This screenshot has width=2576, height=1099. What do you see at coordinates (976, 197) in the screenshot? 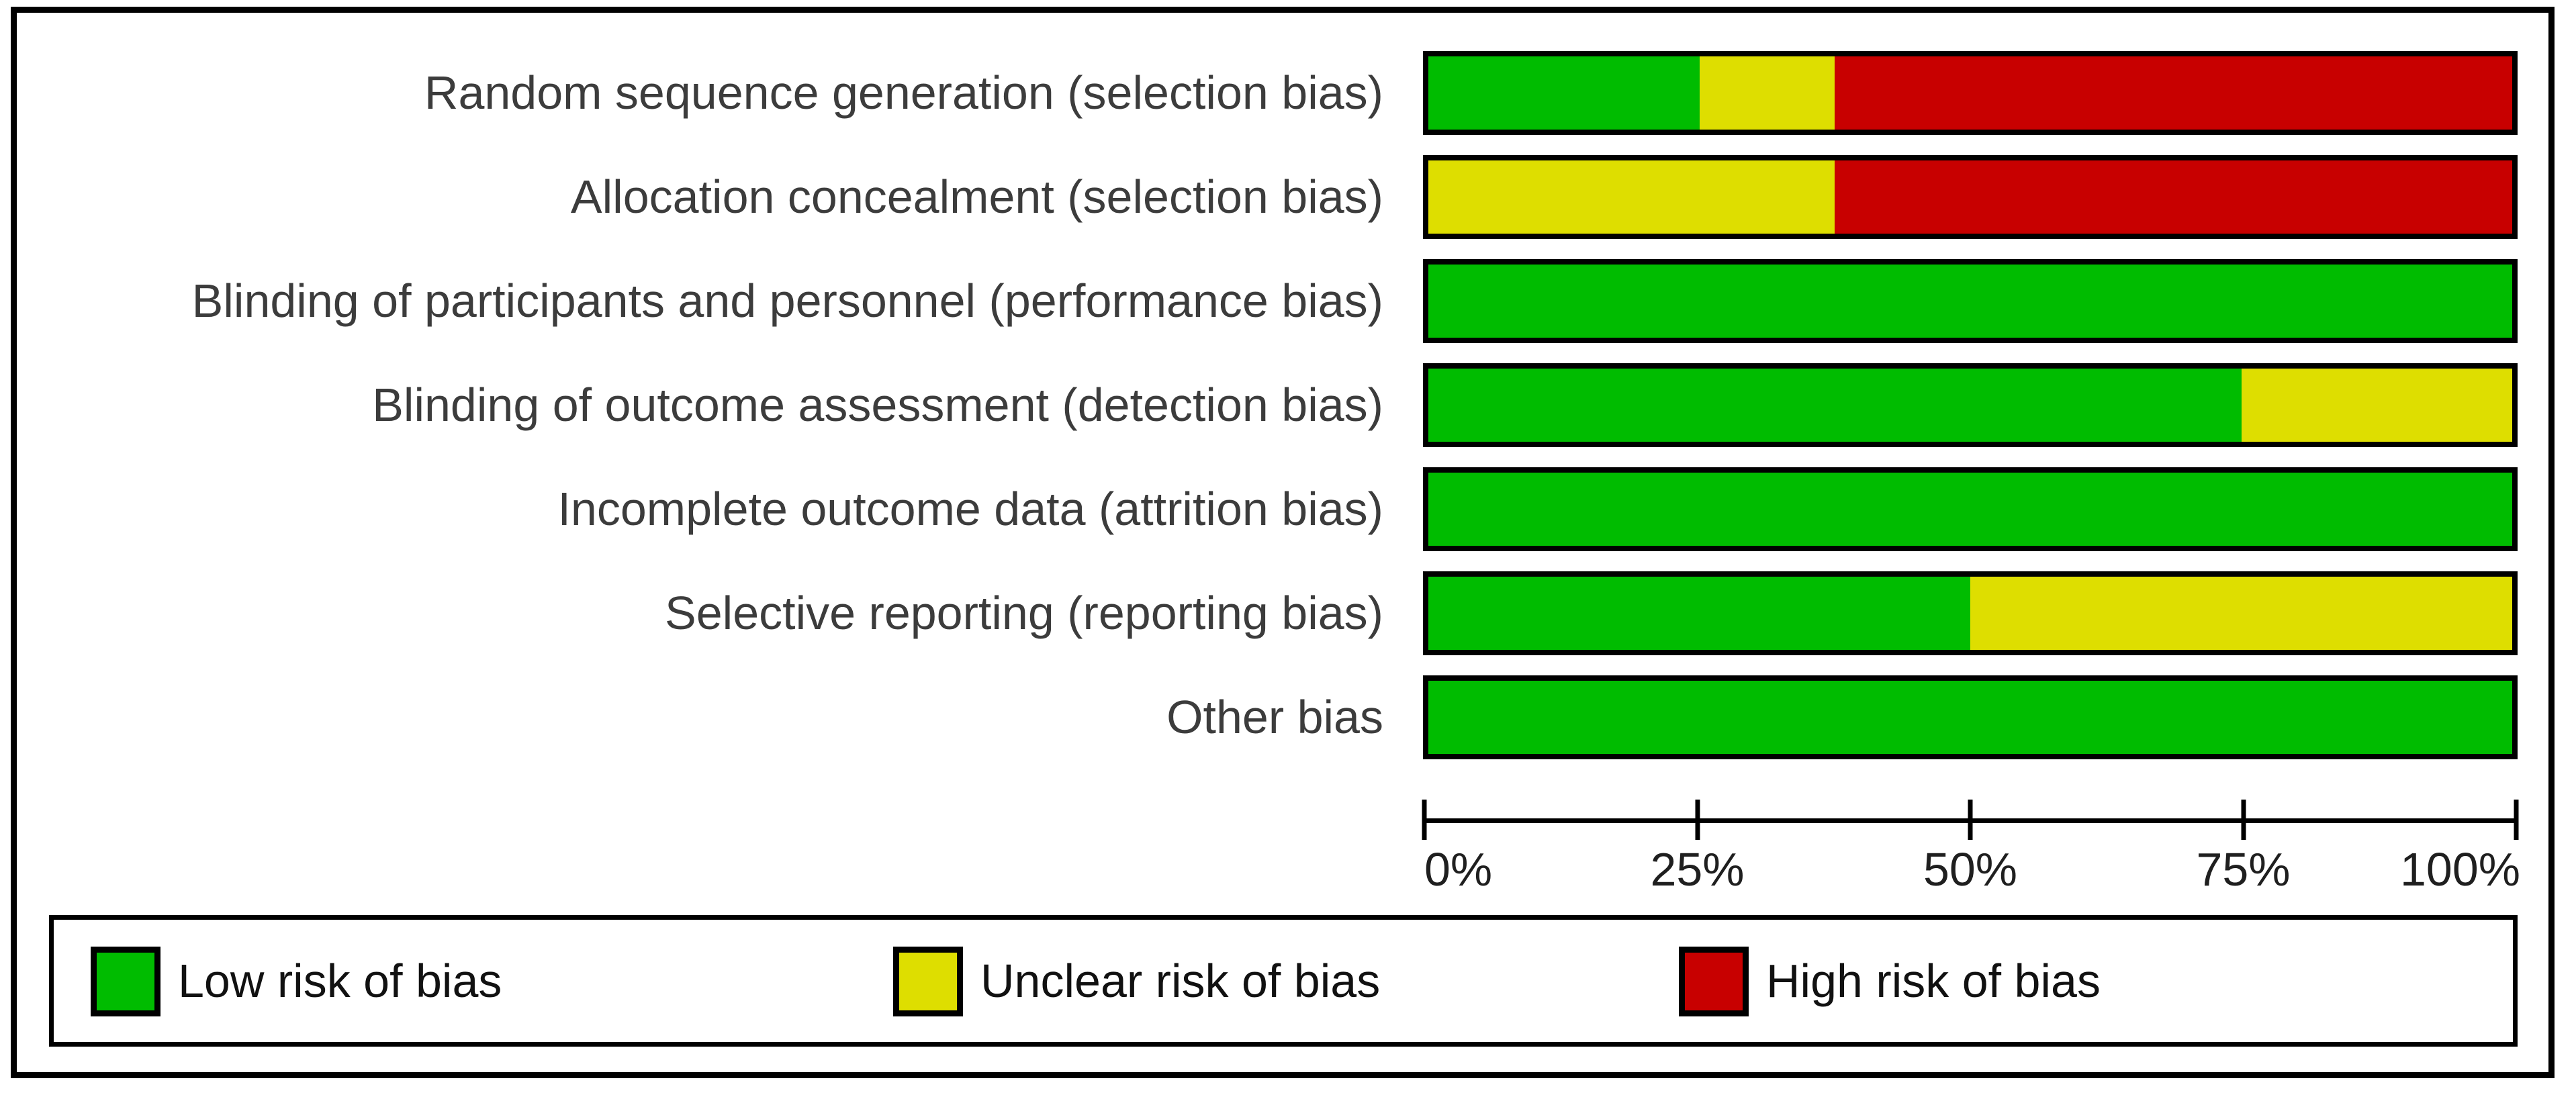
I see `row-label: Allocation concealment (selection bias)` at bounding box center [976, 197].